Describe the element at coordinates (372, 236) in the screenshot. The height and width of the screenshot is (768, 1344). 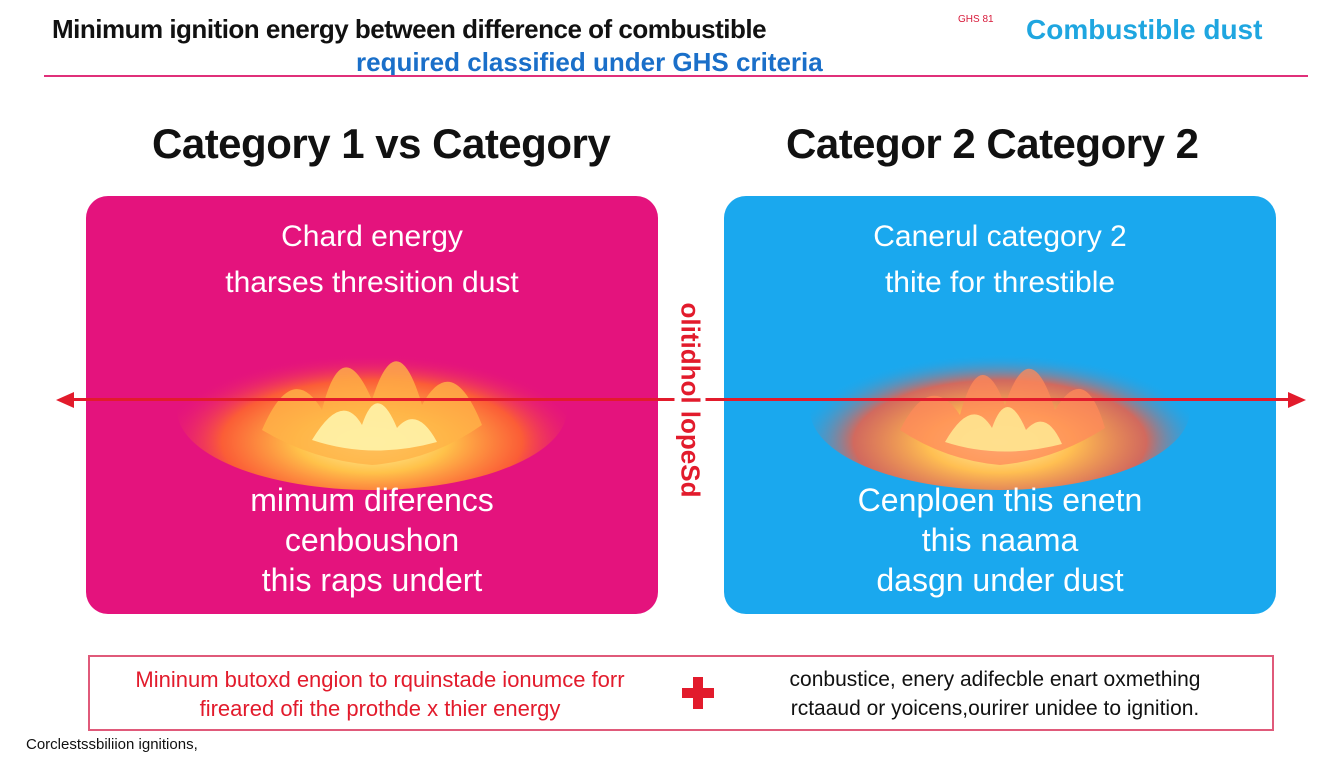
I see `panel-left-line1: Chard energy` at that location.